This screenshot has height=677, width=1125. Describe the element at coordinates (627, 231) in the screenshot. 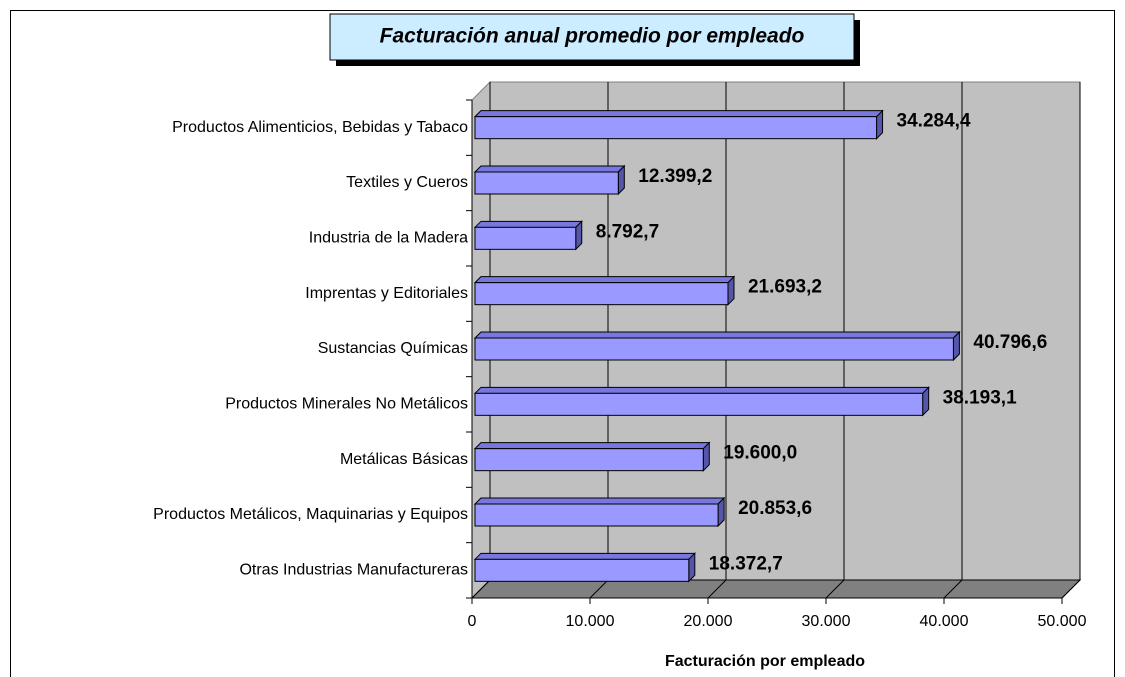

I see `value-label: 8.792,7` at that location.